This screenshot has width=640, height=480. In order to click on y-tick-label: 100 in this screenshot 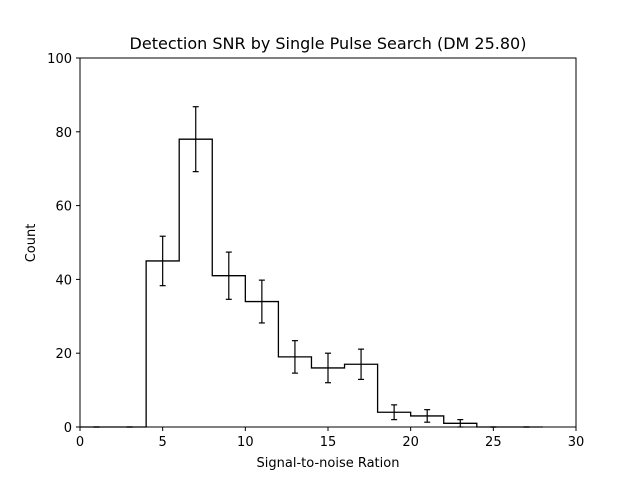, I will do `click(59, 59)`.